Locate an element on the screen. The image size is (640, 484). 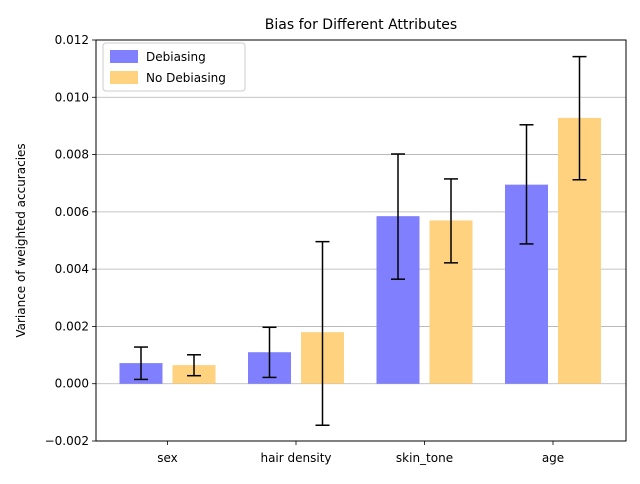
legend-box is located at coordinates (174, 67).